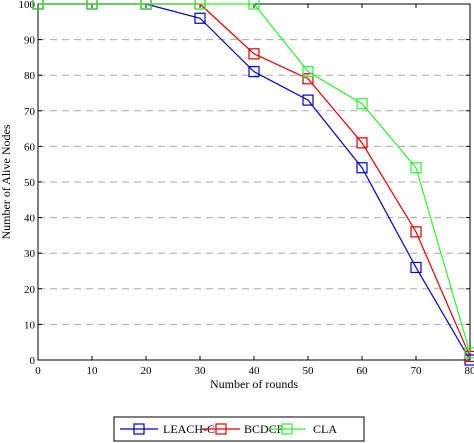 The height and width of the screenshot is (443, 474). I want to click on y-tick-label: 70, so click(30, 112).